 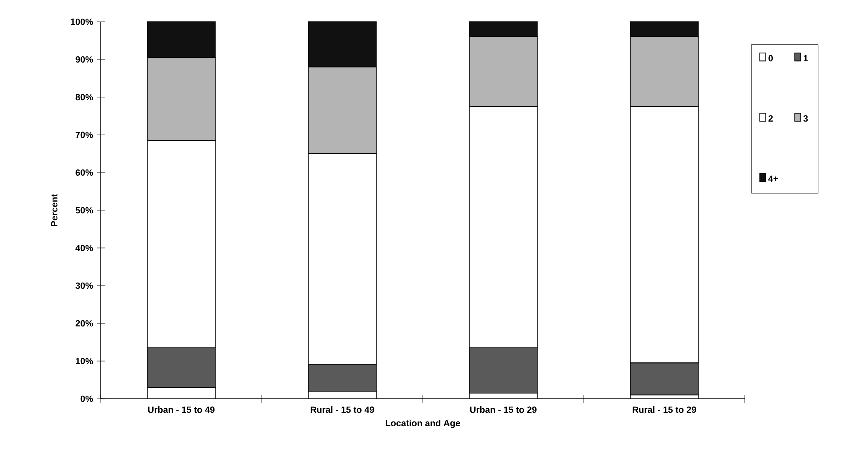 I want to click on legend-label: 4+, so click(x=773, y=179).